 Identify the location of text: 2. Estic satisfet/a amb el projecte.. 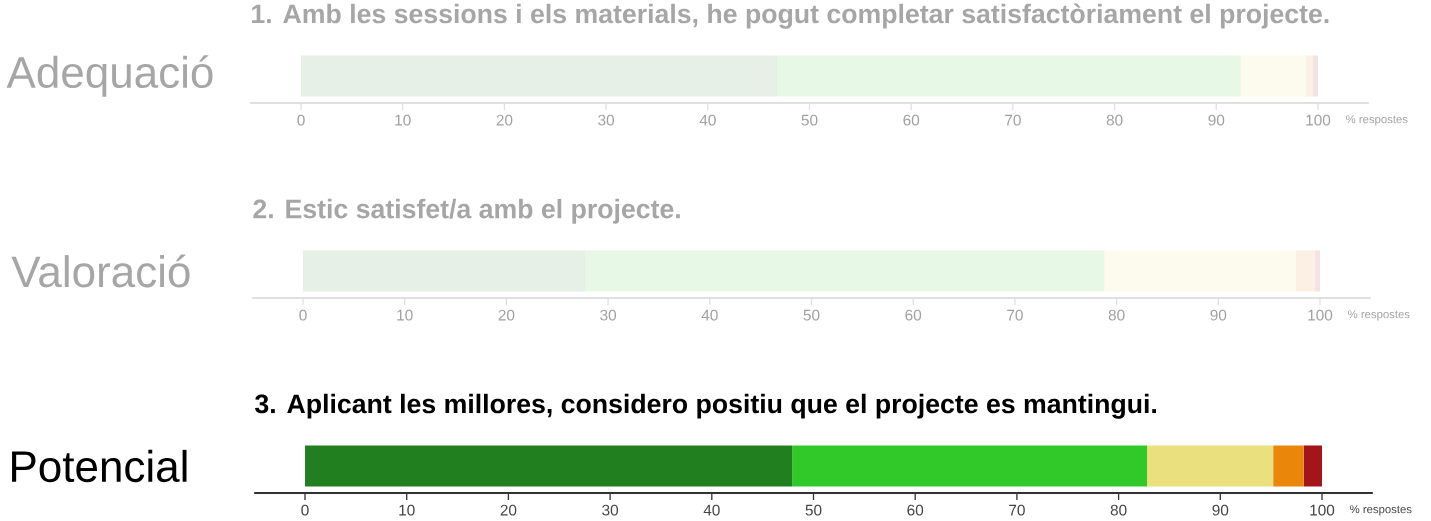
(466, 211).